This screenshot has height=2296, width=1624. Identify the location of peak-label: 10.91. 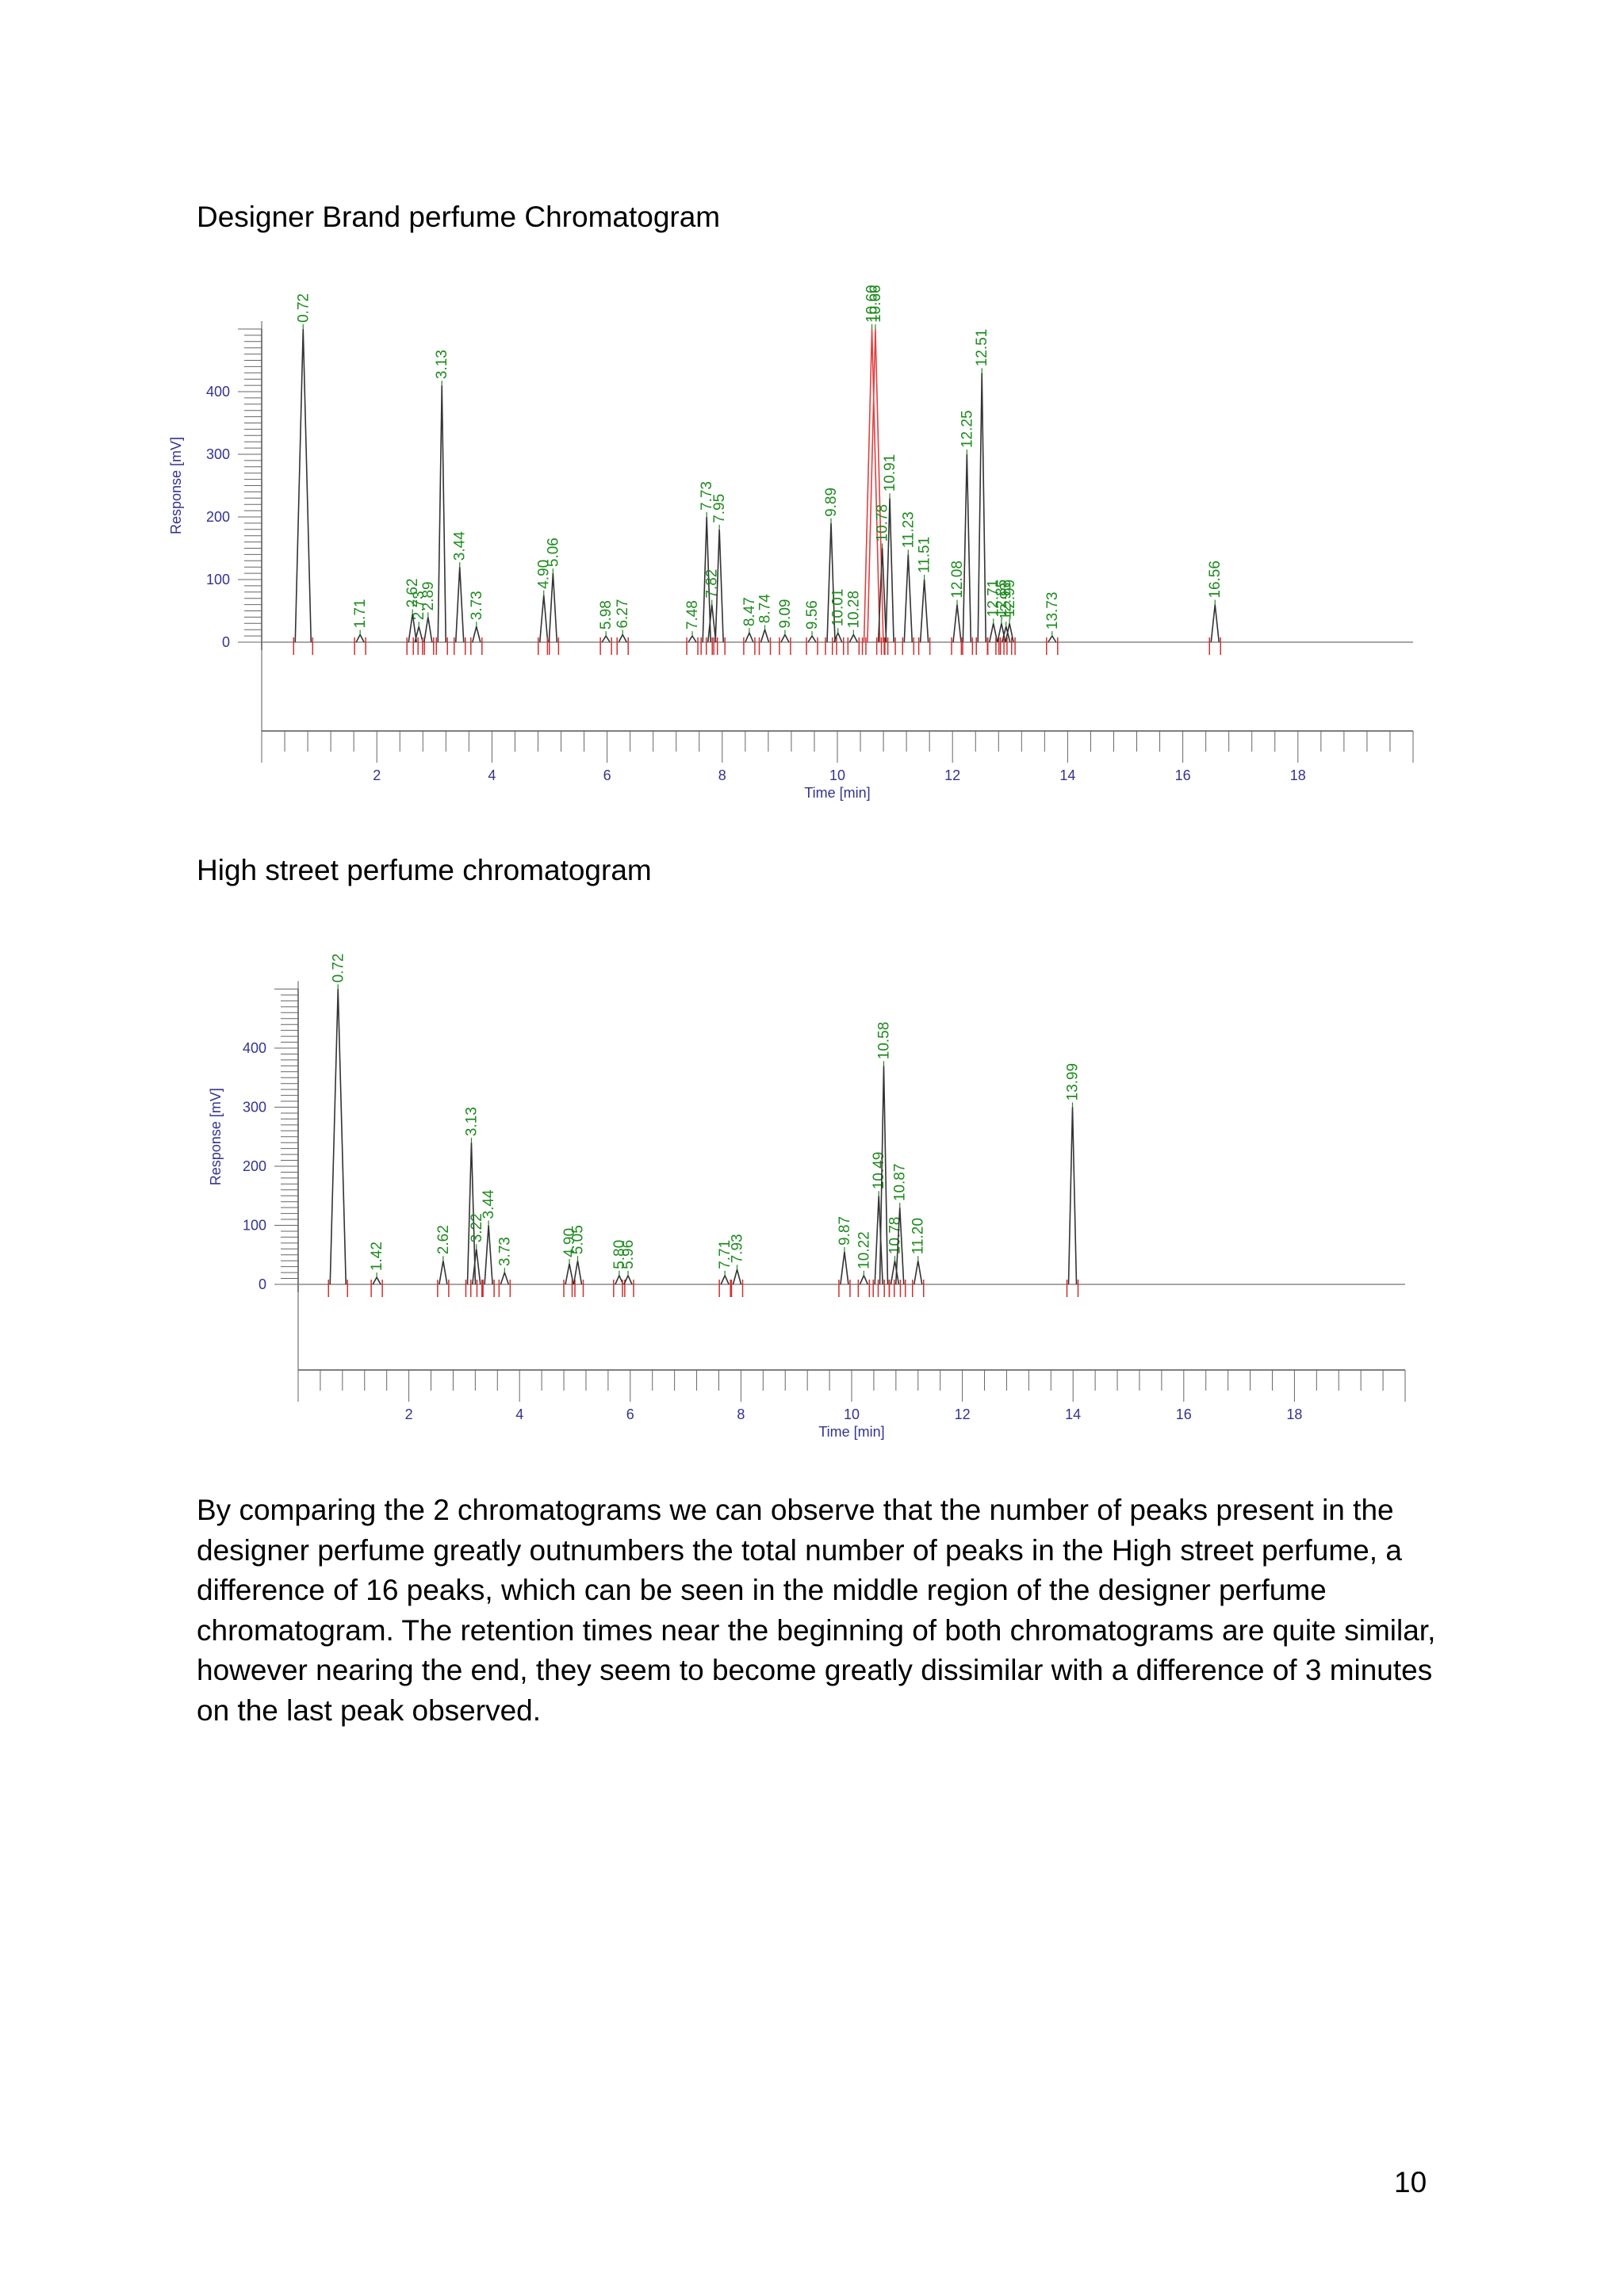
(890, 473).